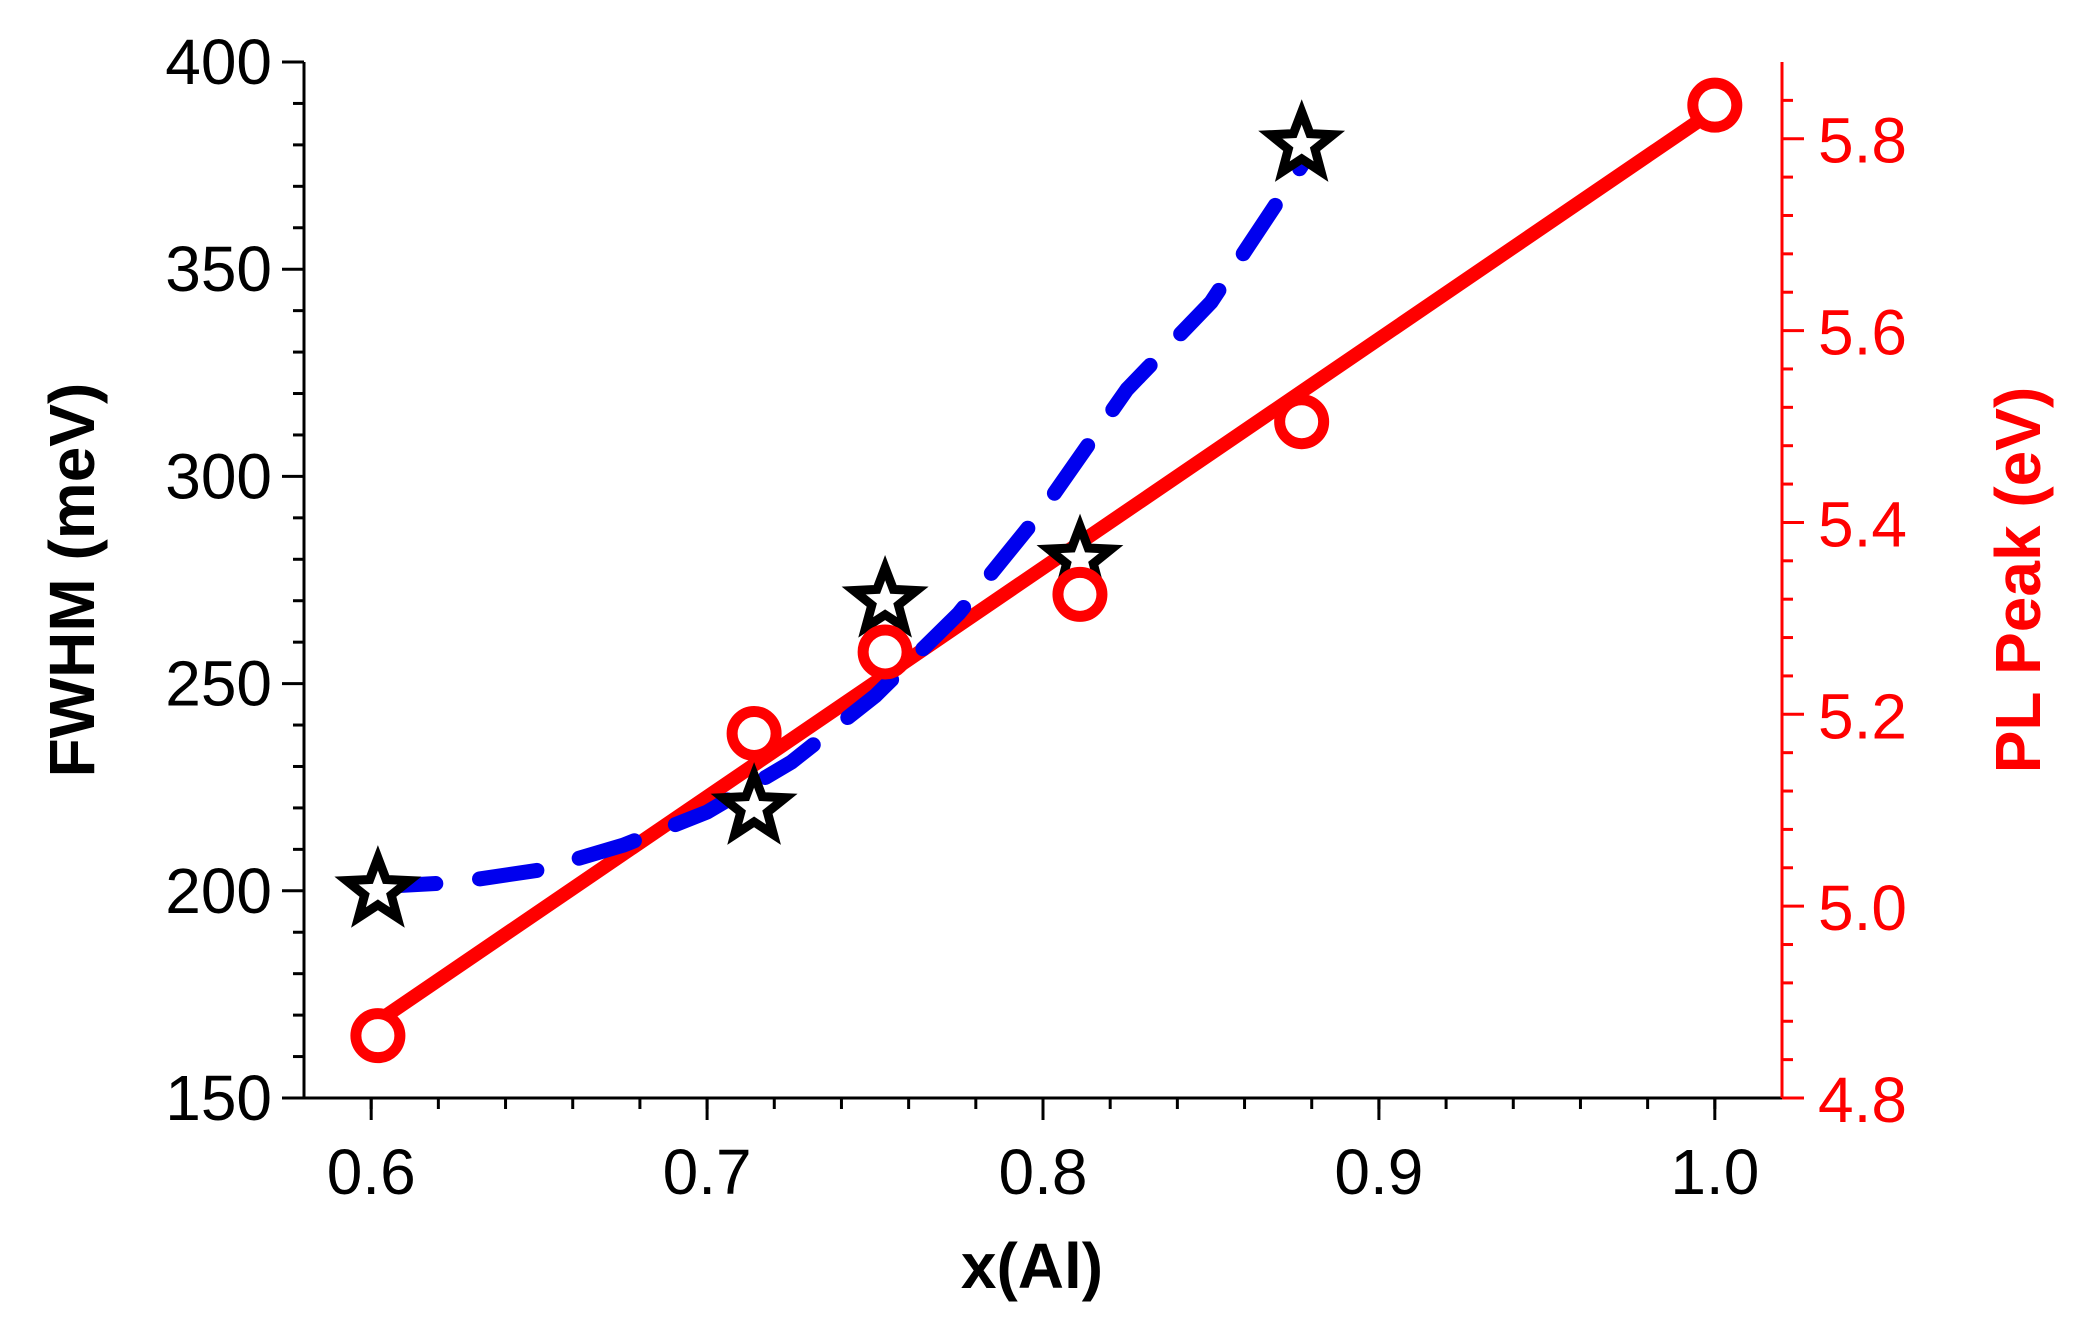  Describe the element at coordinates (2018, 580) in the screenshot. I see `right-y-axis-title: PL Peak (eV)` at that location.